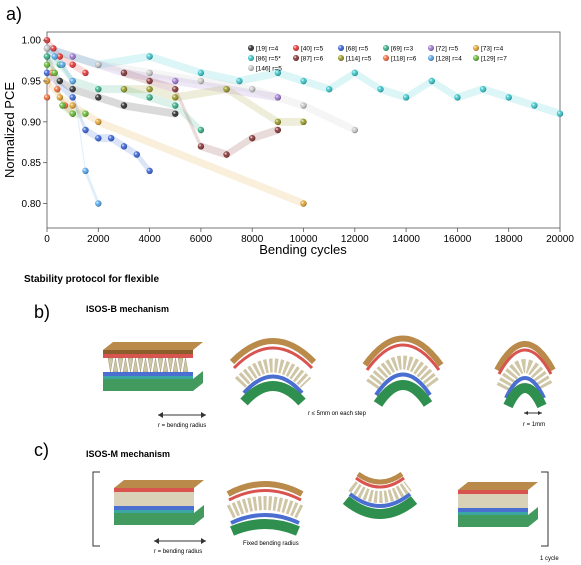 Image resolution: width=581 pixels, height=565 pixels. I want to click on legend-label: [40] r=5, so click(312, 49).